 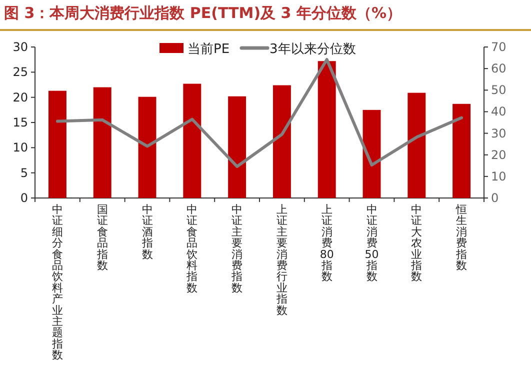 What do you see at coordinates (498, 133) in the screenshot?
I see `y2-tick-label: 30` at bounding box center [498, 133].